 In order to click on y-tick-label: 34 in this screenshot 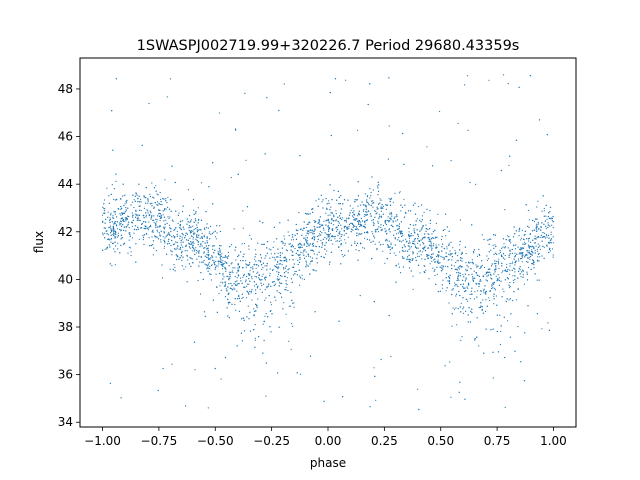, I will do `click(65, 422)`.